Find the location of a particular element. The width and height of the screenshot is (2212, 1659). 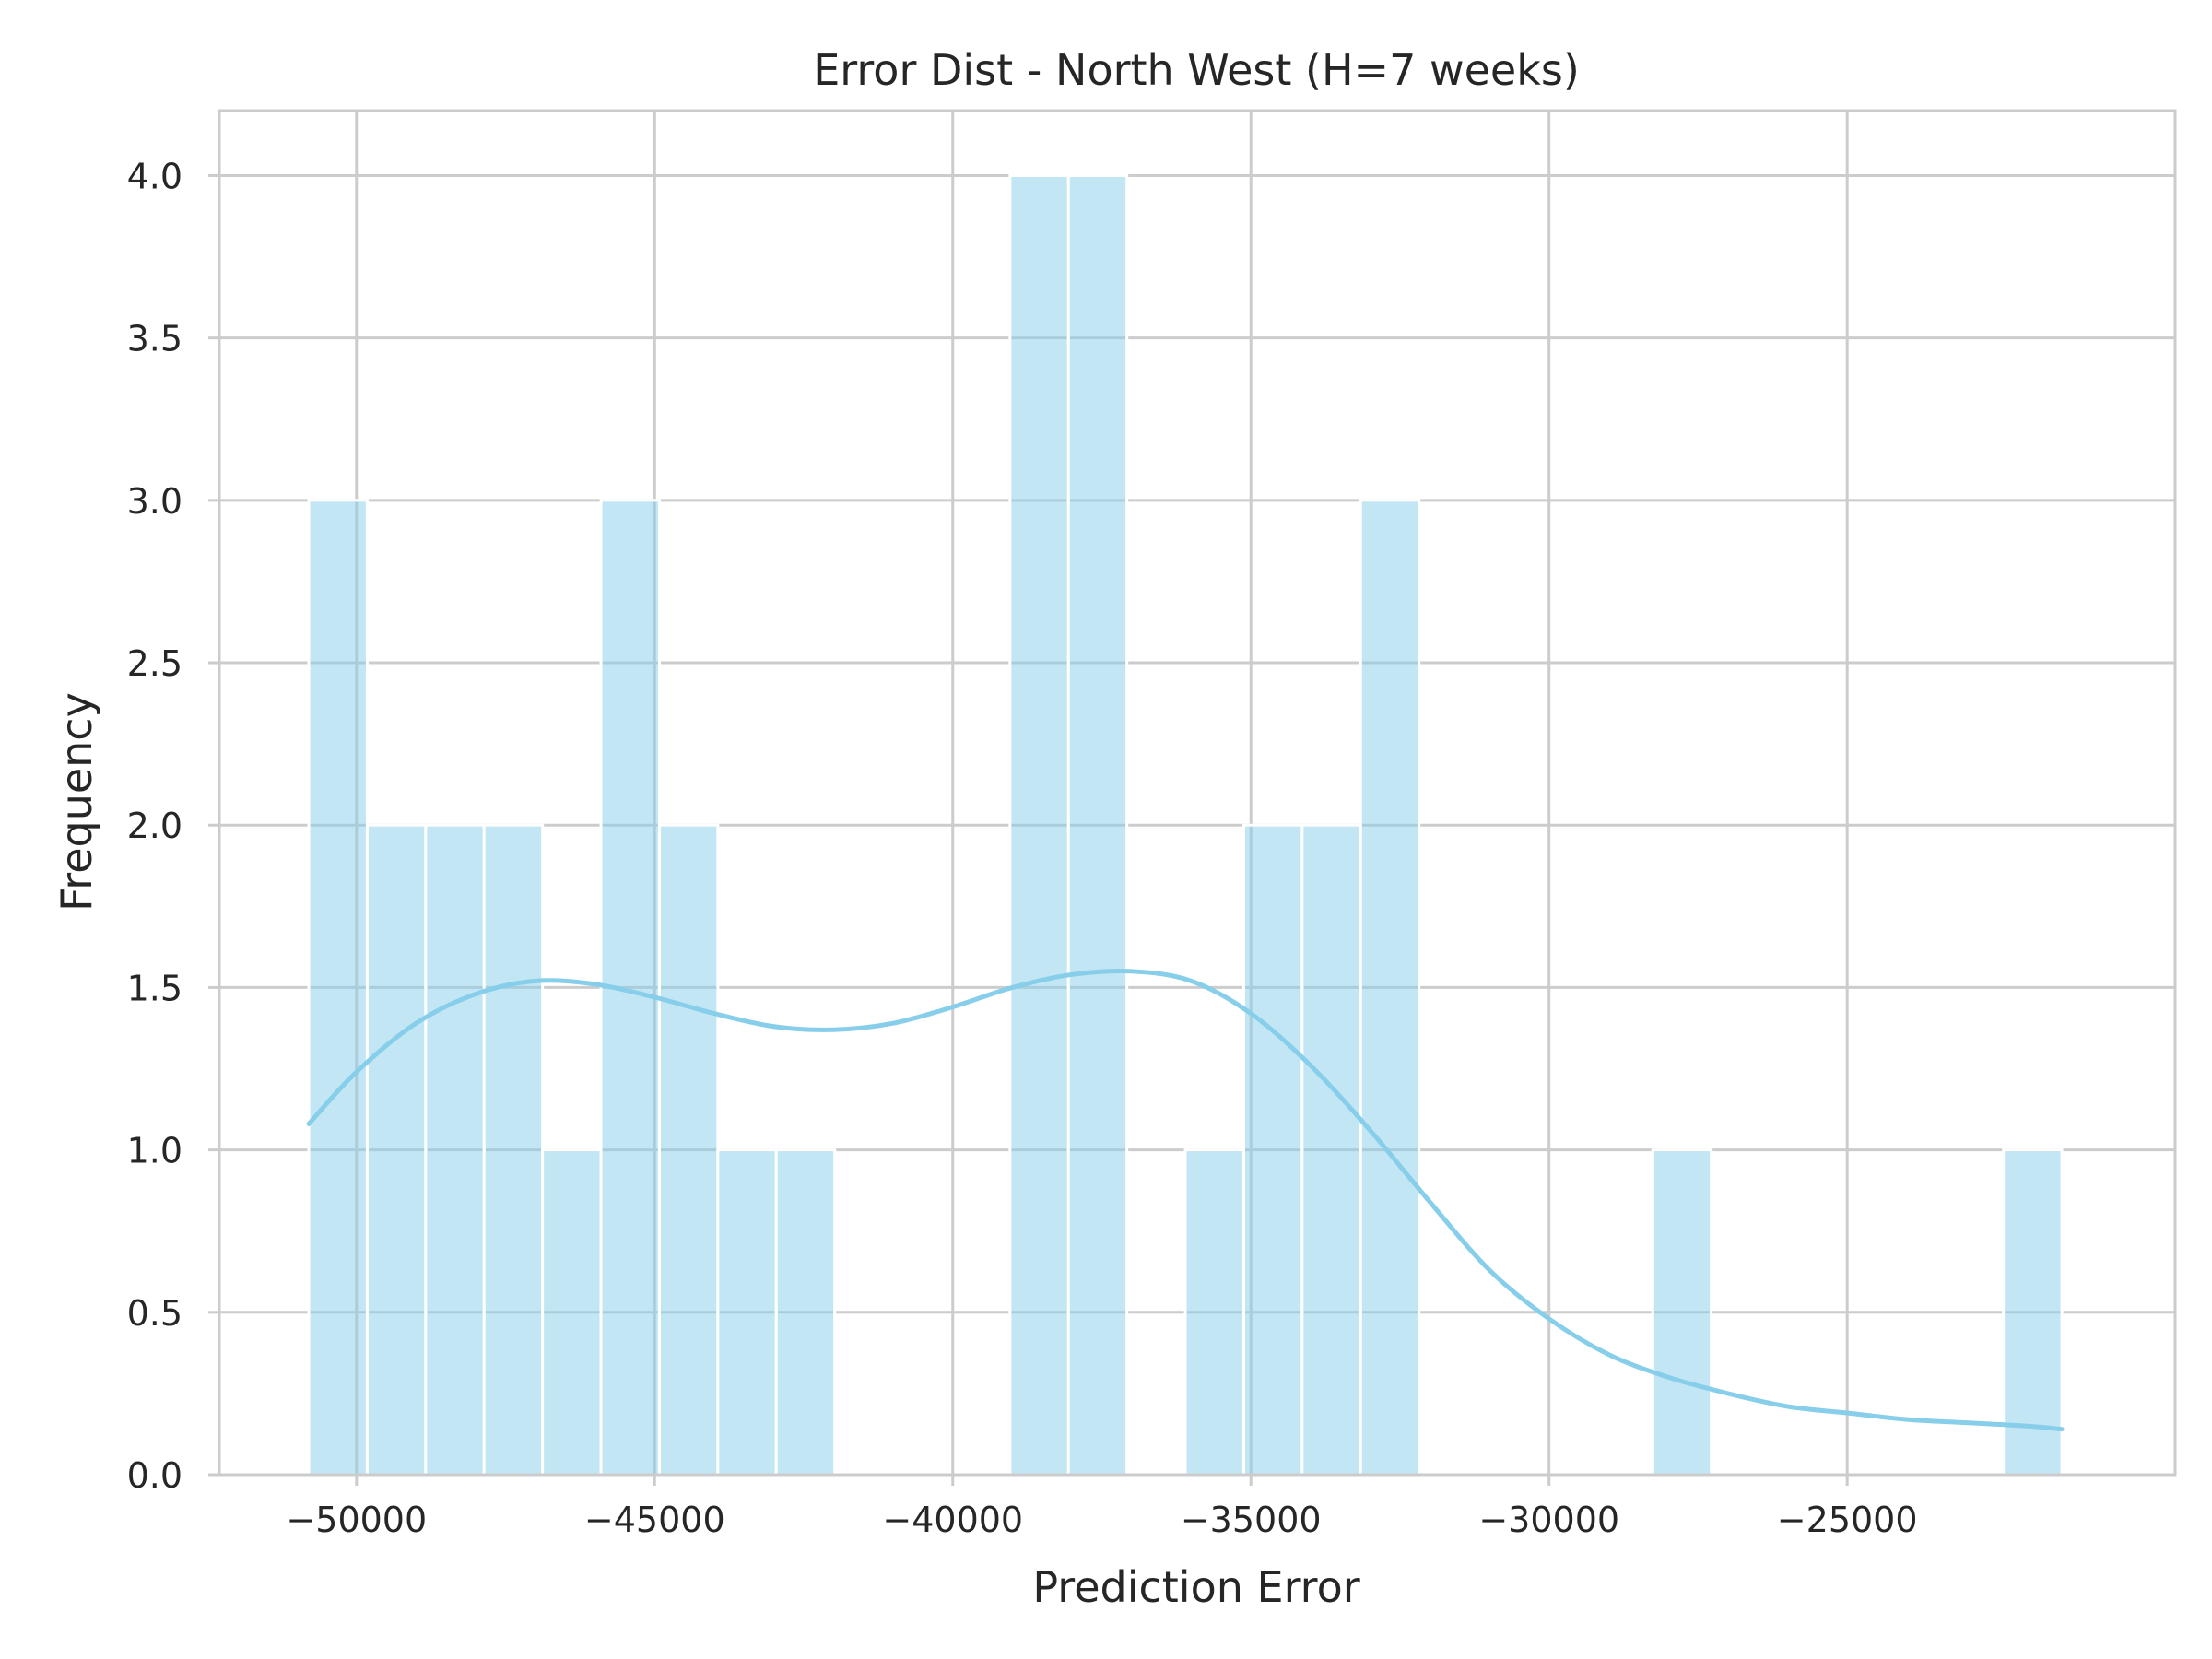

y-tick-label: 0.0 is located at coordinates (154, 1475).